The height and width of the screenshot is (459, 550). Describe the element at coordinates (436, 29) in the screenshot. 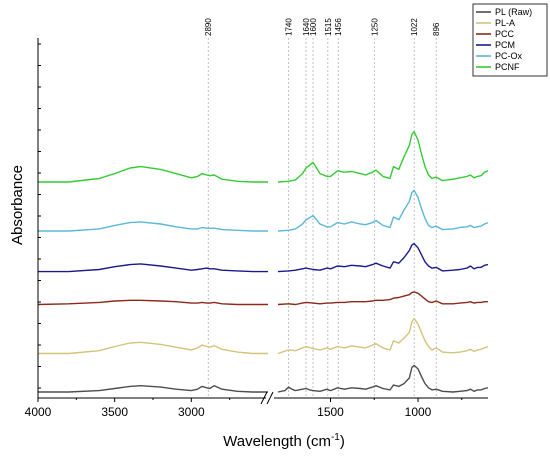

I see `peak-marker-label: 896` at that location.